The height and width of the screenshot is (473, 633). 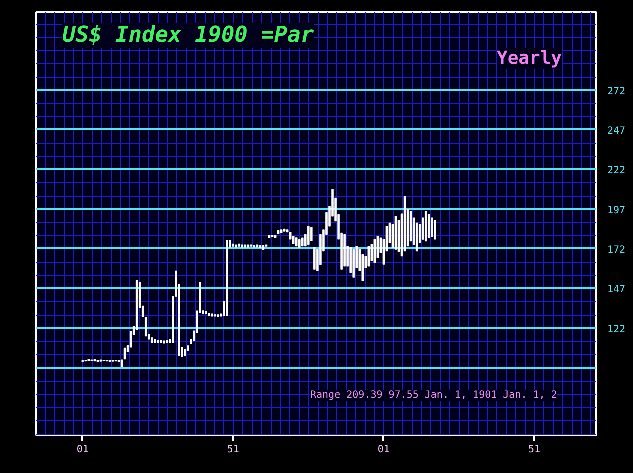 I want to click on y-tick-label: 272, so click(x=617, y=92).